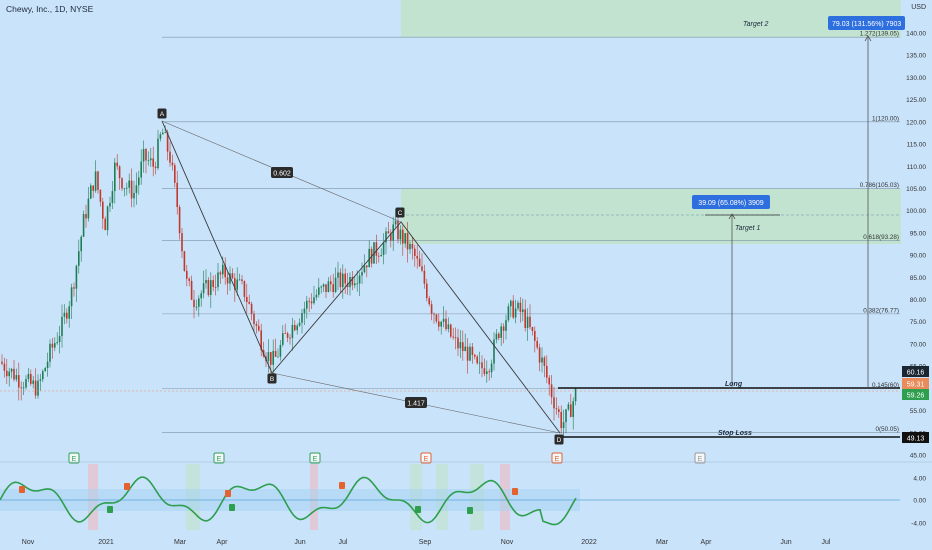 Image resolution: width=932 pixels, height=550 pixels. I want to click on target1-label: Target 1, so click(748, 228).